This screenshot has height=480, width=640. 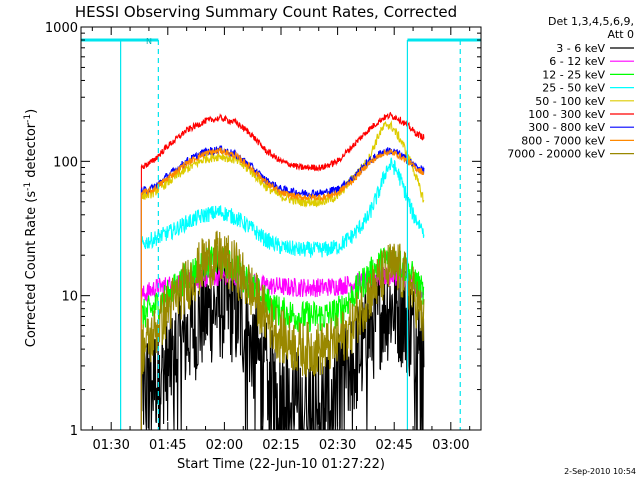 What do you see at coordinates (281, 464) in the screenshot?
I see `x-axis-label: Start Time (22-Jun-10 01:27:22)` at bounding box center [281, 464].